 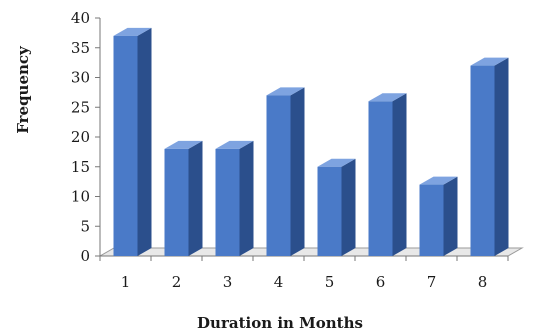 I want to click on y-tick-label: 30, so click(x=80, y=78).